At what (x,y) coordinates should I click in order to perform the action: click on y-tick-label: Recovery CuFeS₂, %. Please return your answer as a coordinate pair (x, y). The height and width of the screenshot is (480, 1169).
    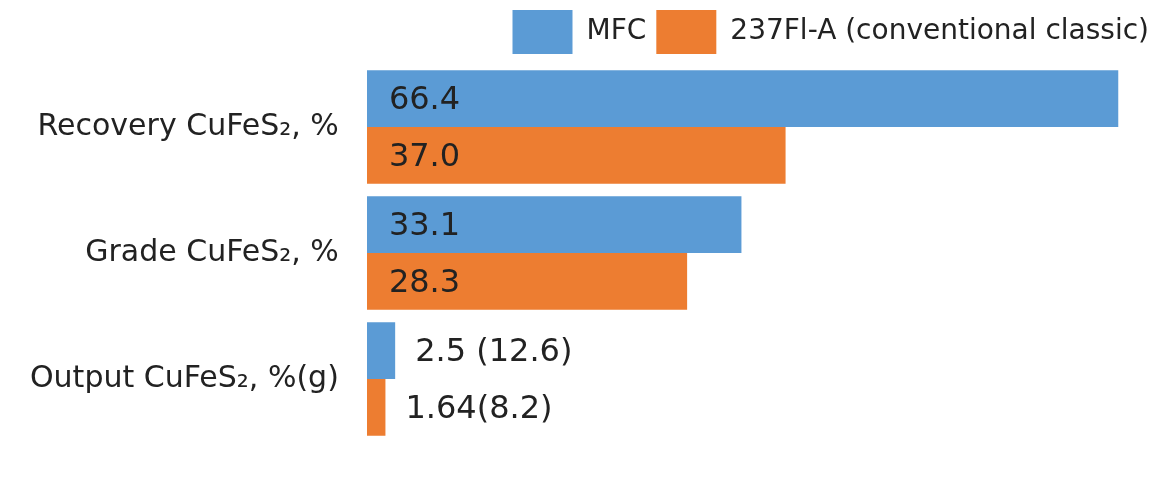
    Looking at the image, I should click on (188, 124).